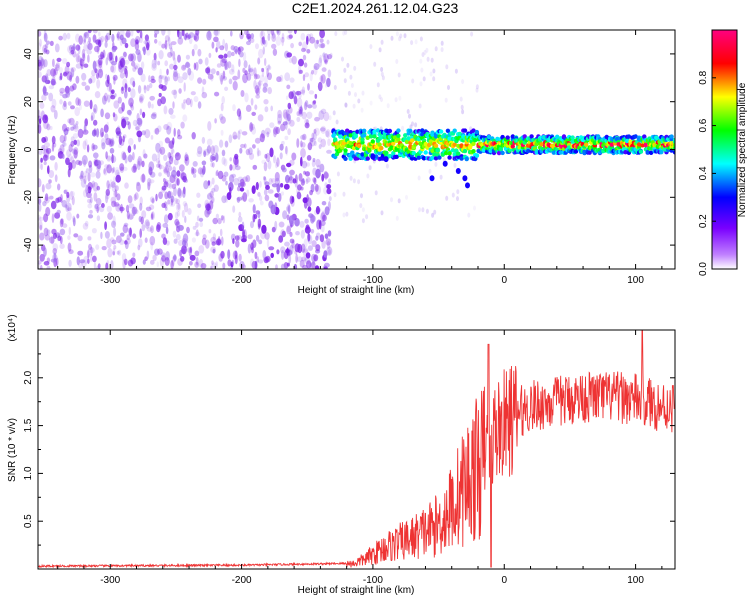 Image resolution: width=750 pixels, height=605 pixels. What do you see at coordinates (504, 580) in the screenshot?
I see `x-tick-label: 0` at bounding box center [504, 580].